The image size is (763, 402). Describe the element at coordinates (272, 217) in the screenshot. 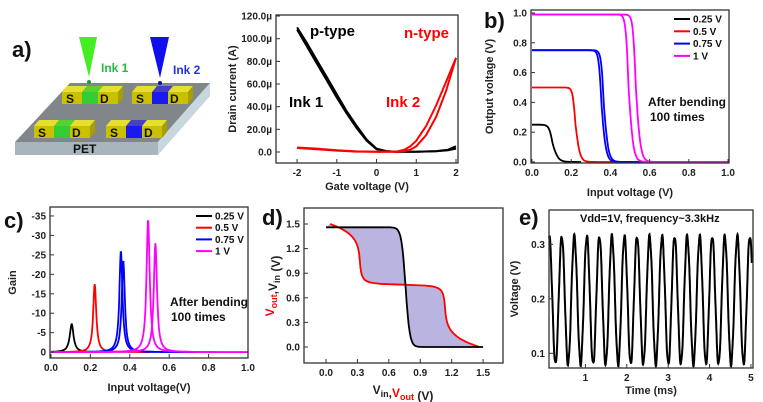

I see `panel-label-d: d)` at that location.